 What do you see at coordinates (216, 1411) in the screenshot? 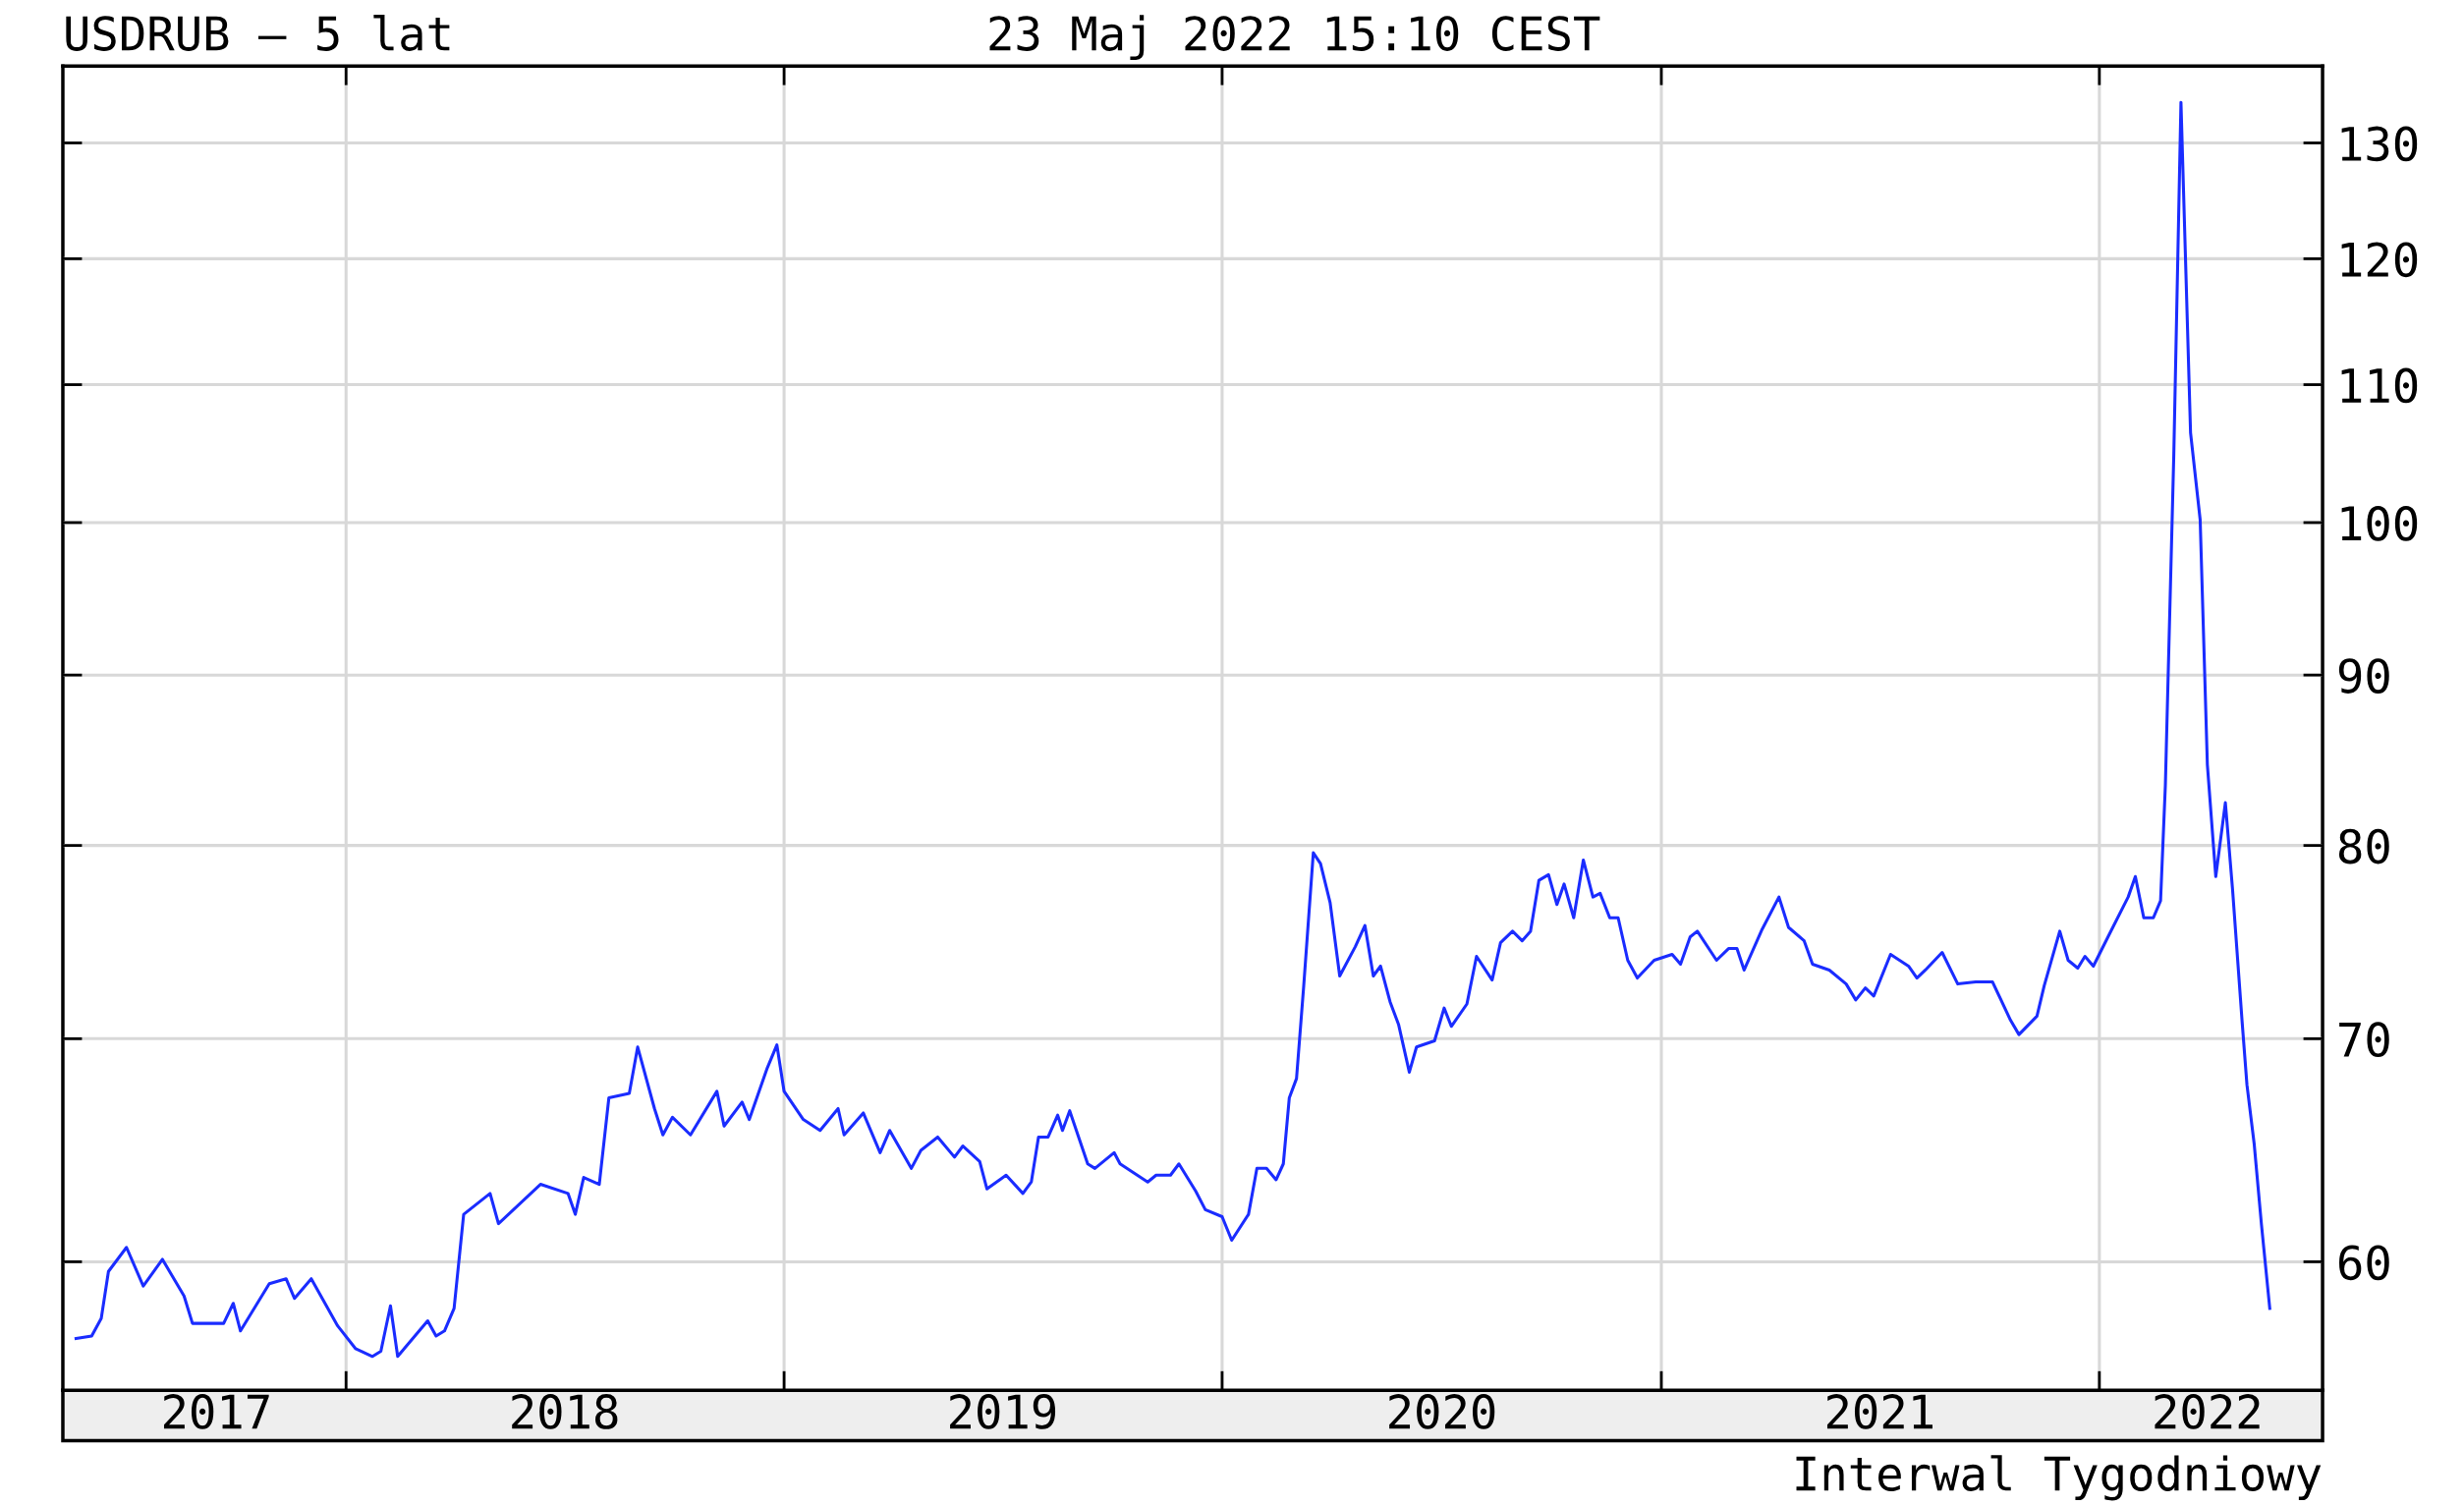
I see `x-tick-label: 2017` at bounding box center [216, 1411].